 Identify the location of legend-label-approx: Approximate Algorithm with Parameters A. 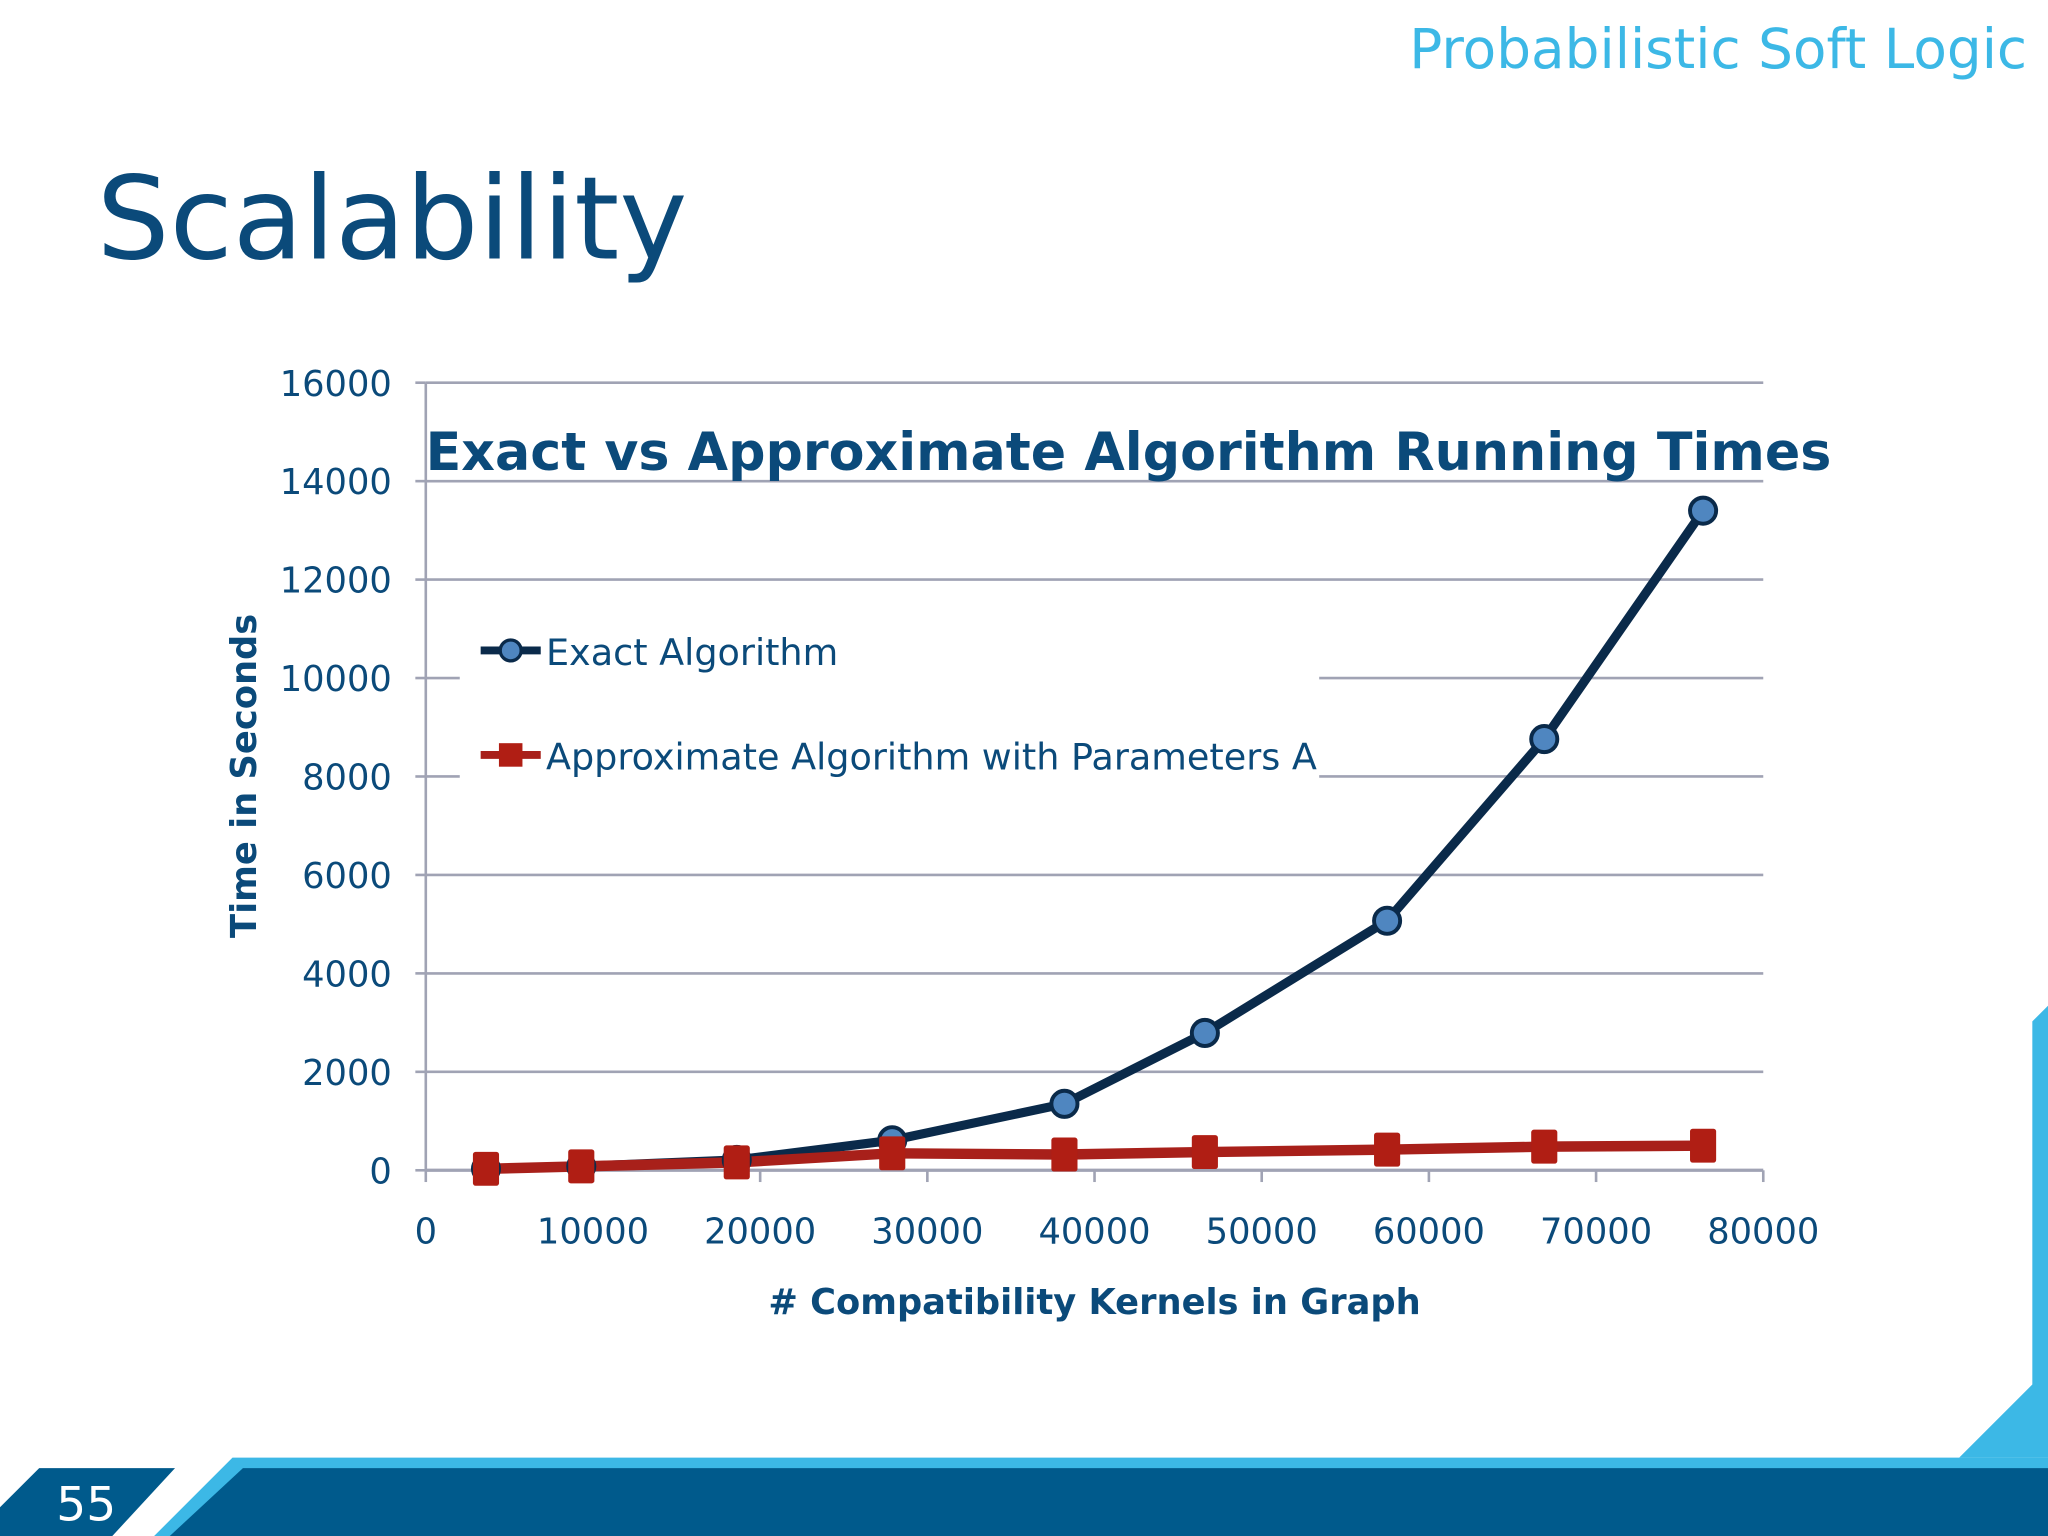
(931, 756).